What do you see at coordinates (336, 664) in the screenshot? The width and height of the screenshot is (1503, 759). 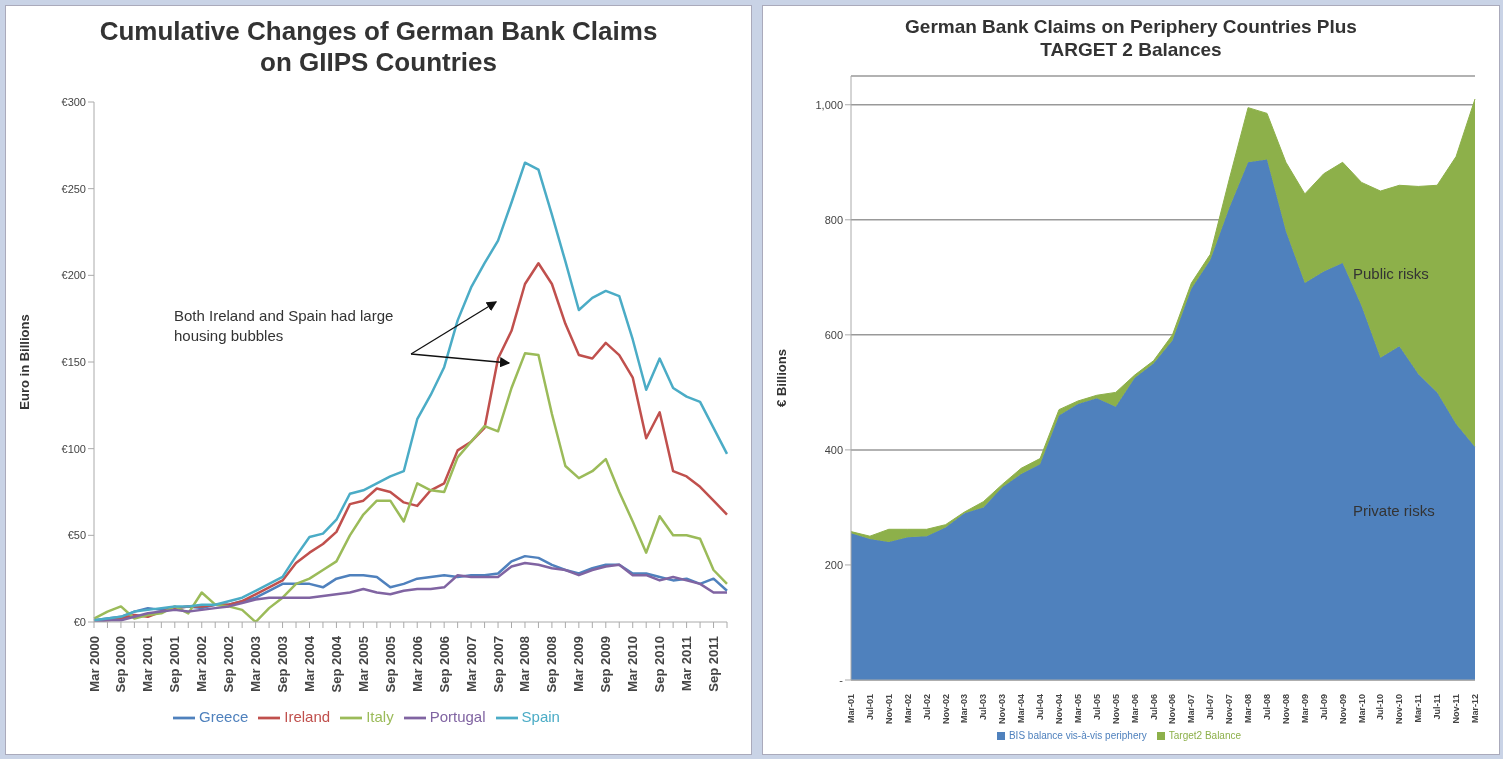 I see `x-tick-label: Sep 2004` at bounding box center [336, 664].